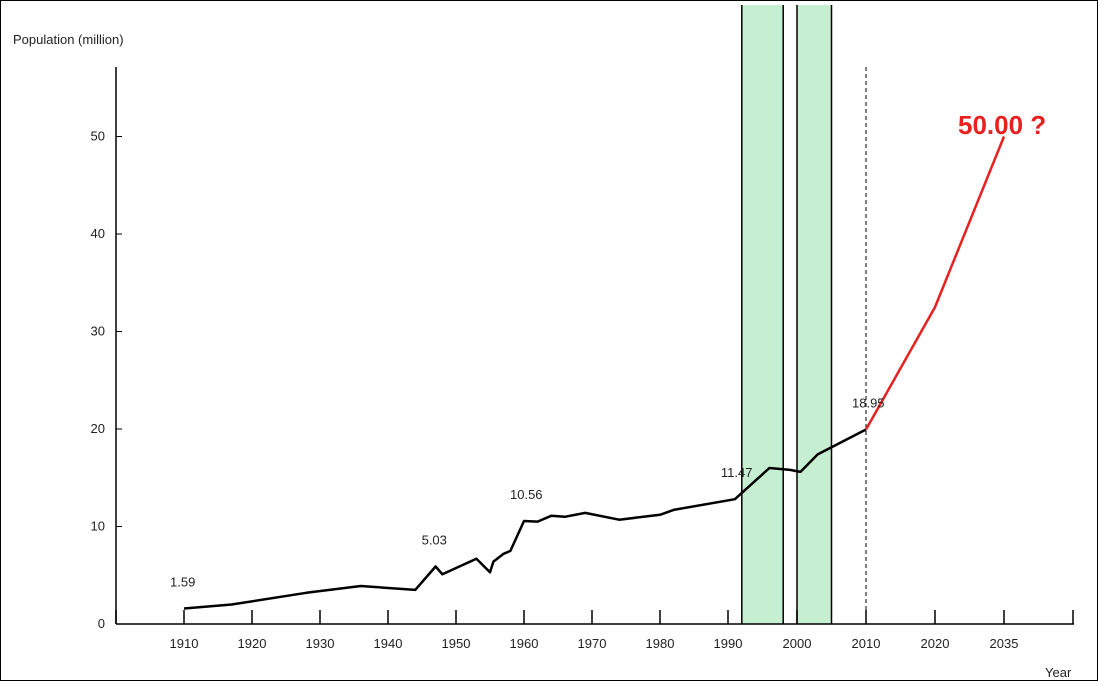 The width and height of the screenshot is (1098, 681). What do you see at coordinates (98, 331) in the screenshot?
I see `y-tick-label-30: 30` at bounding box center [98, 331].